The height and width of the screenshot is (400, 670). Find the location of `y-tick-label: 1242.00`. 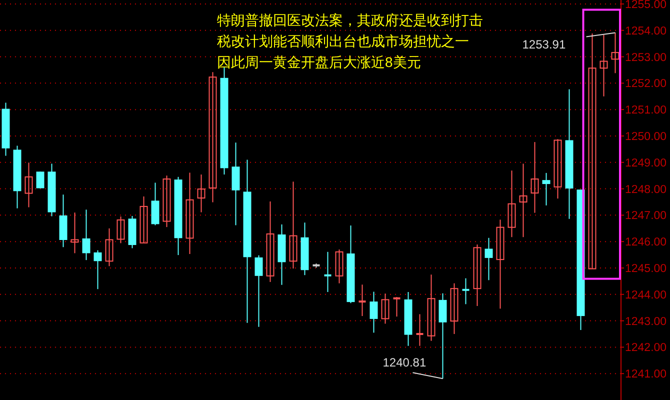

y-tick-label: 1242.00 is located at coordinates (646, 348).